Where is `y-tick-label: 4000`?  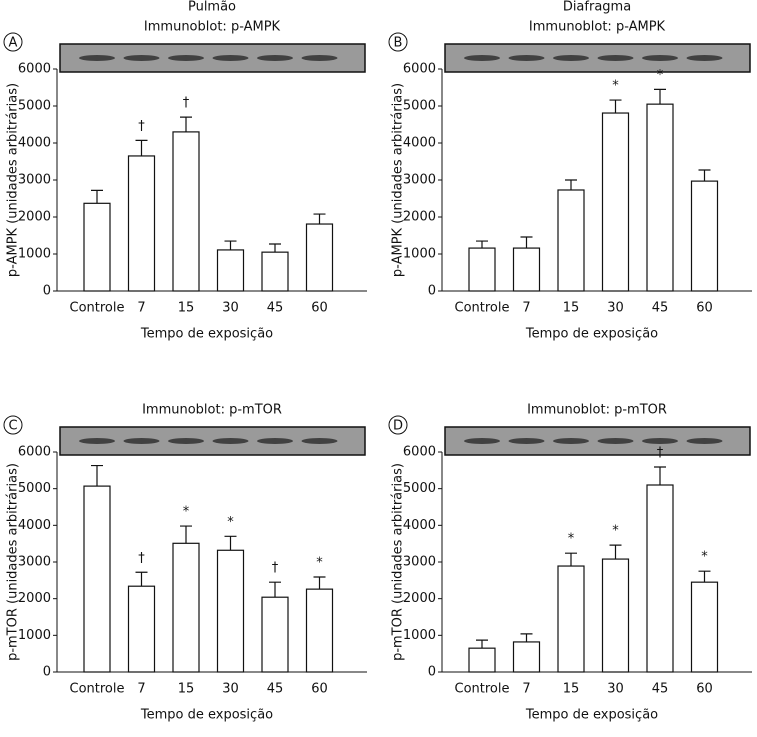 y-tick-label: 4000 is located at coordinates (34, 143).